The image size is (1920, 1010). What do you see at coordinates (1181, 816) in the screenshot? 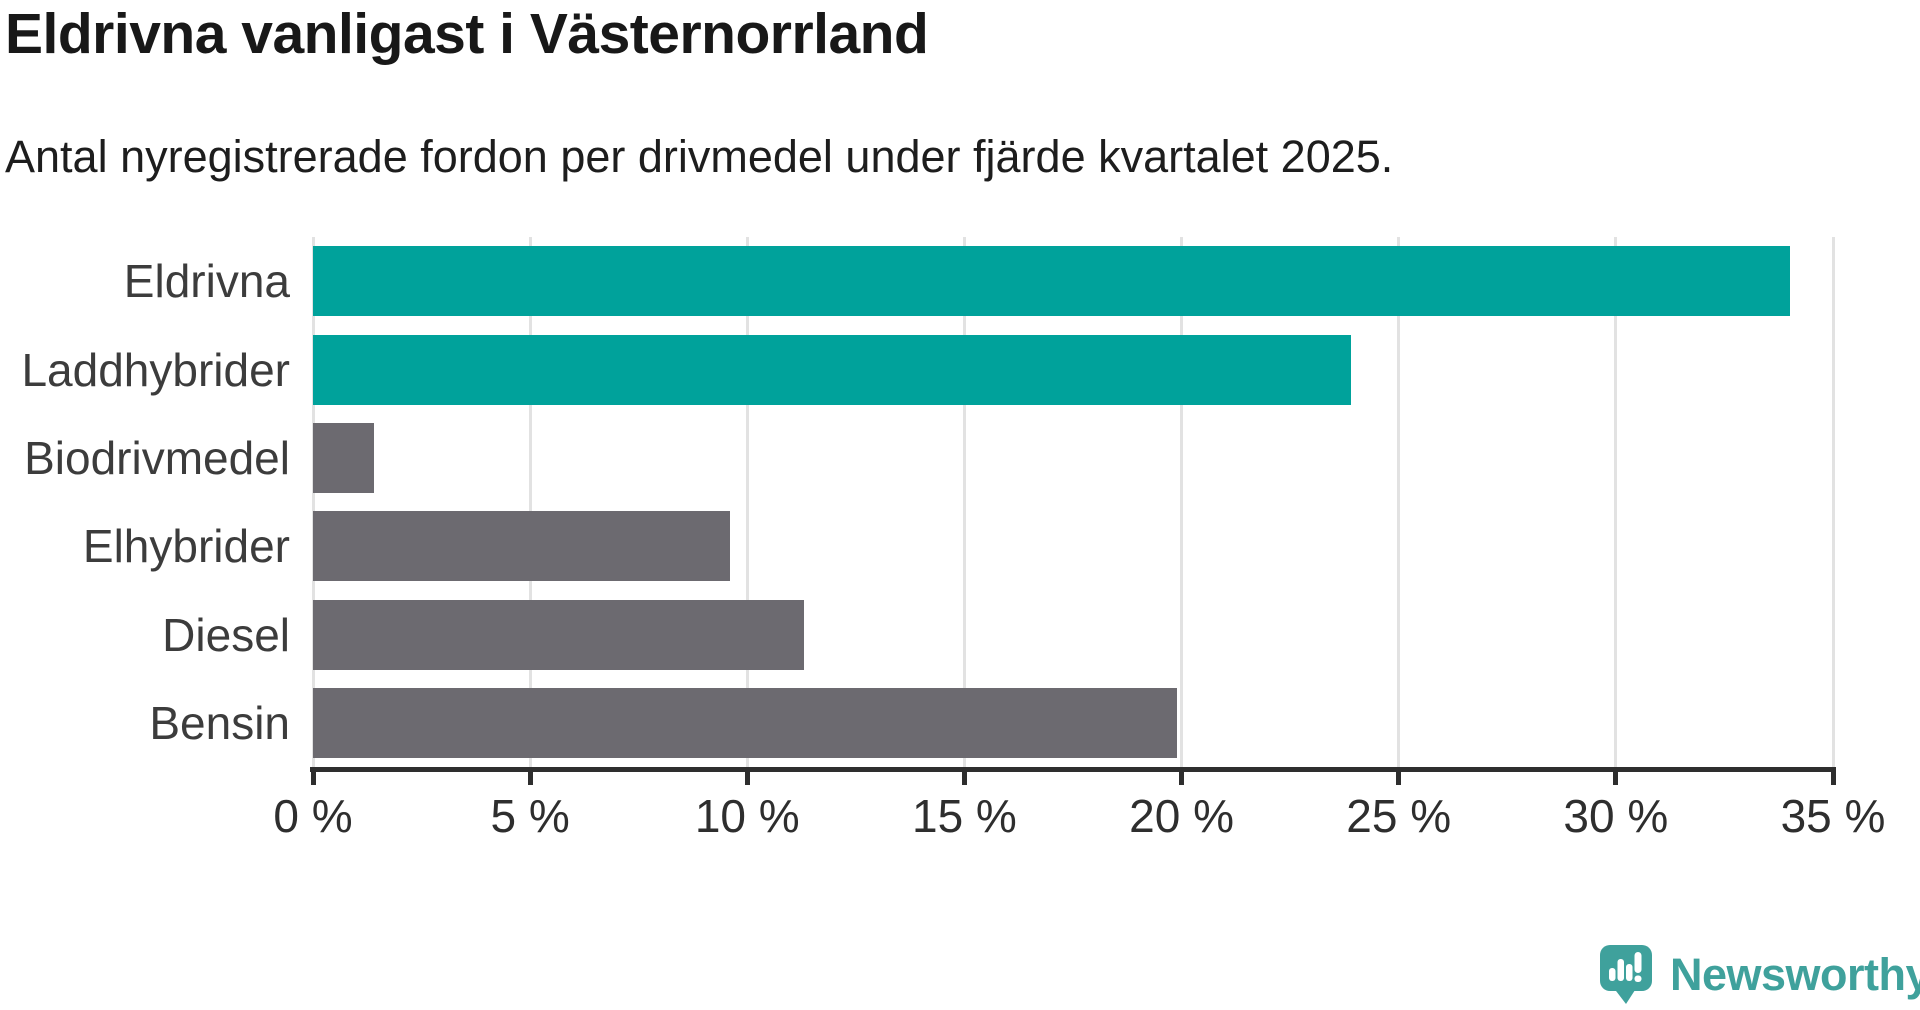
I see `x-tick-label: 20 %` at bounding box center [1181, 816].